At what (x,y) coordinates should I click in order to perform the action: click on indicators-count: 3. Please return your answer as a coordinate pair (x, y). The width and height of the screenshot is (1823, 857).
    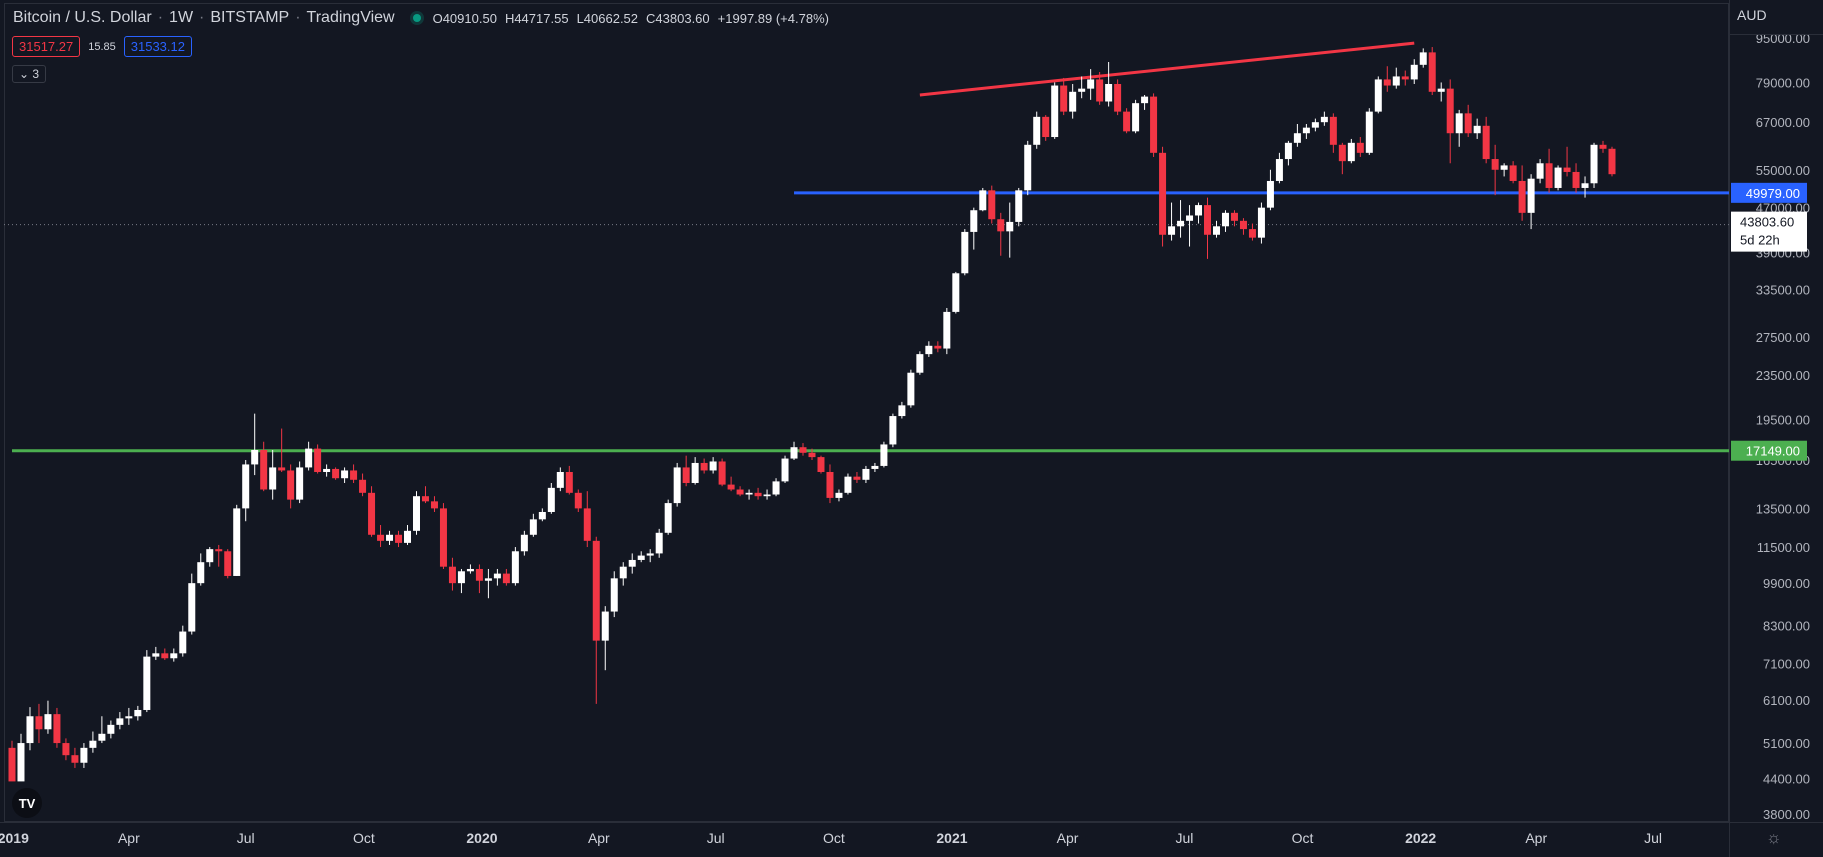
    Looking at the image, I should click on (36, 74).